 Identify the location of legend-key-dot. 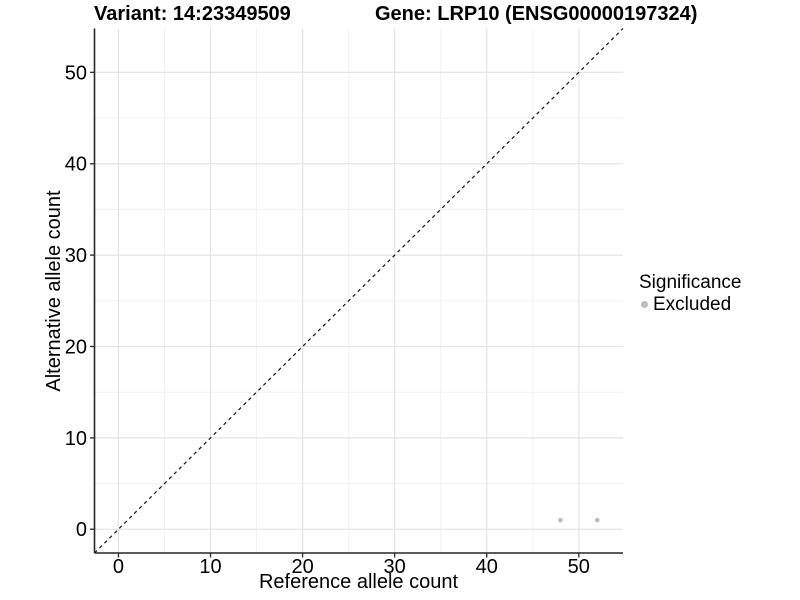
(644, 304).